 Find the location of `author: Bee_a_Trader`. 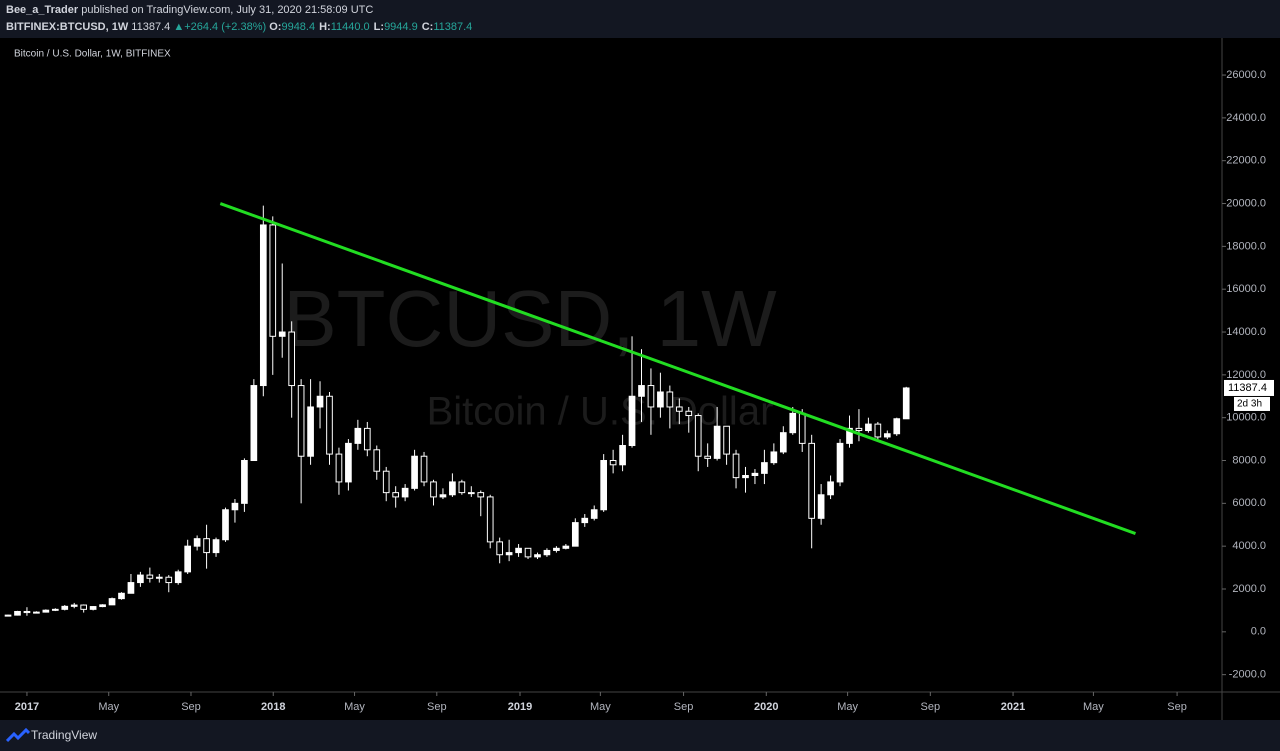

author: Bee_a_Trader is located at coordinates (42, 10).